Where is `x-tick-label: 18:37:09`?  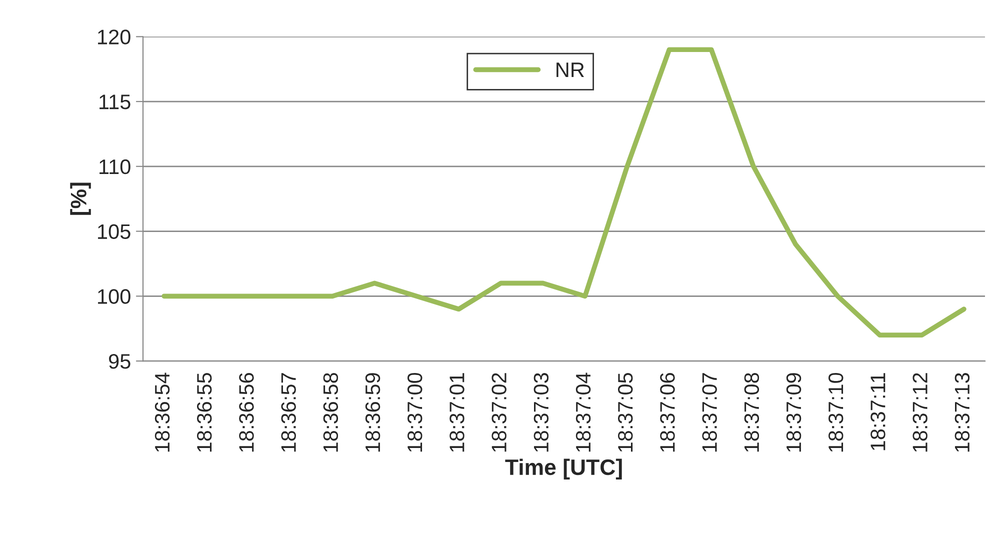 x-tick-label: 18:37:09 is located at coordinates (794, 412).